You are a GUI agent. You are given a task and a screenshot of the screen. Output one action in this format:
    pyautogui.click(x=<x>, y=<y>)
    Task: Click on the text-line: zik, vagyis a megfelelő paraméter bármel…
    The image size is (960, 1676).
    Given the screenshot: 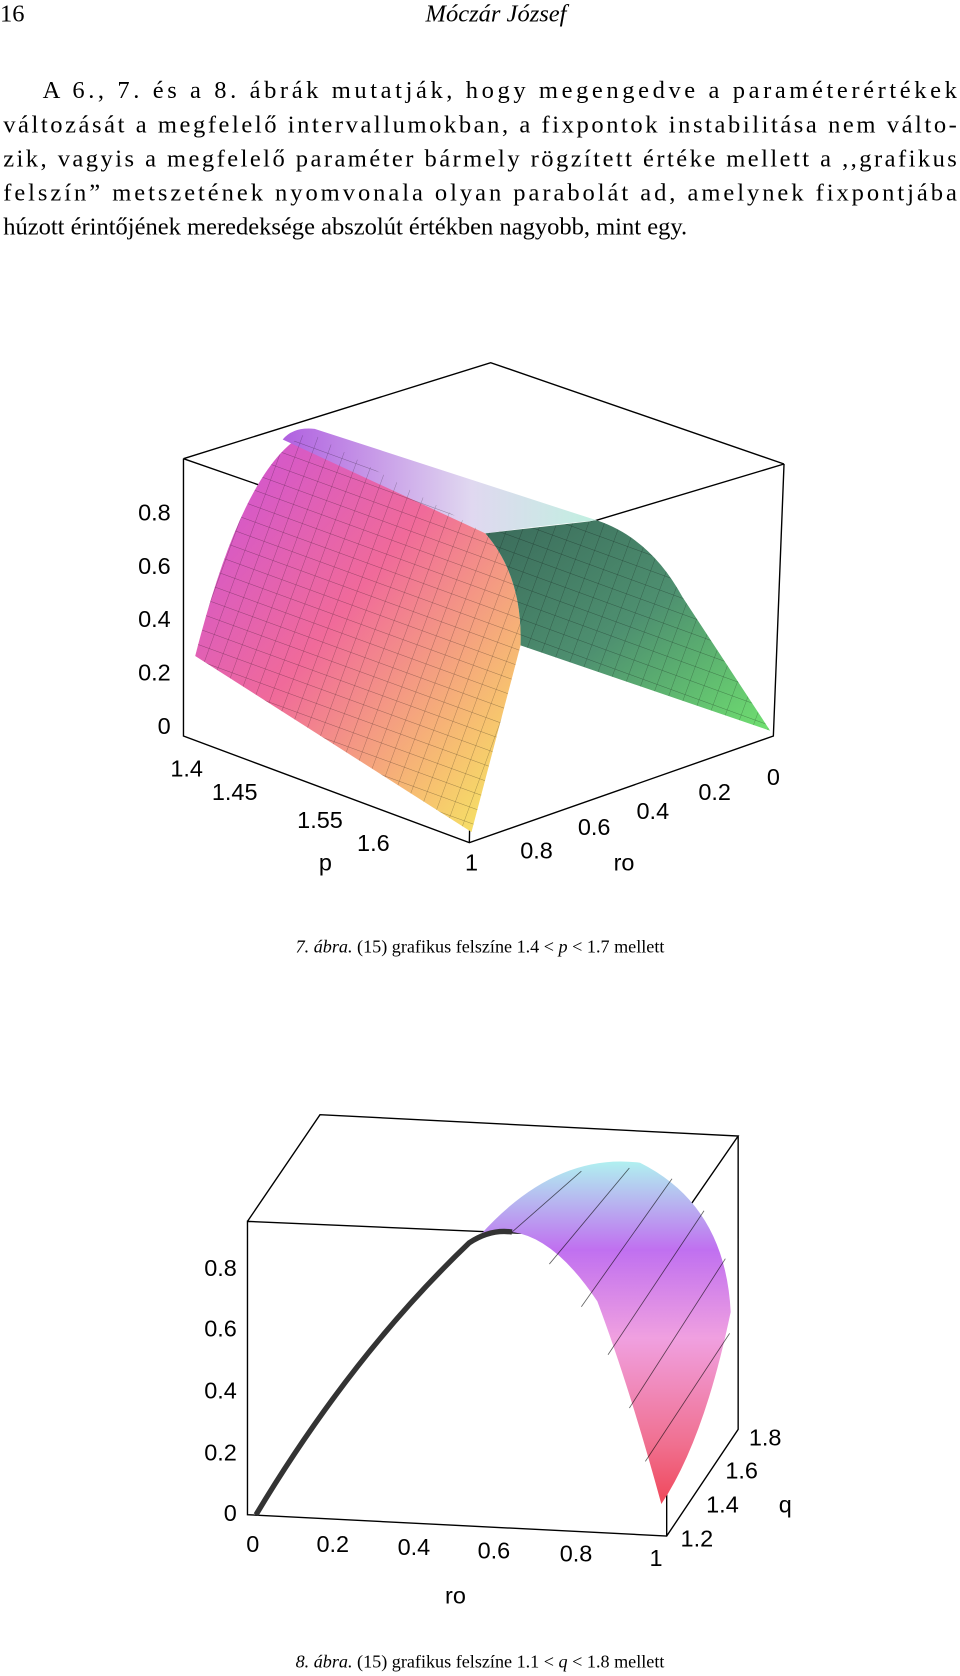 What is the action you would take?
    pyautogui.click(x=480, y=158)
    